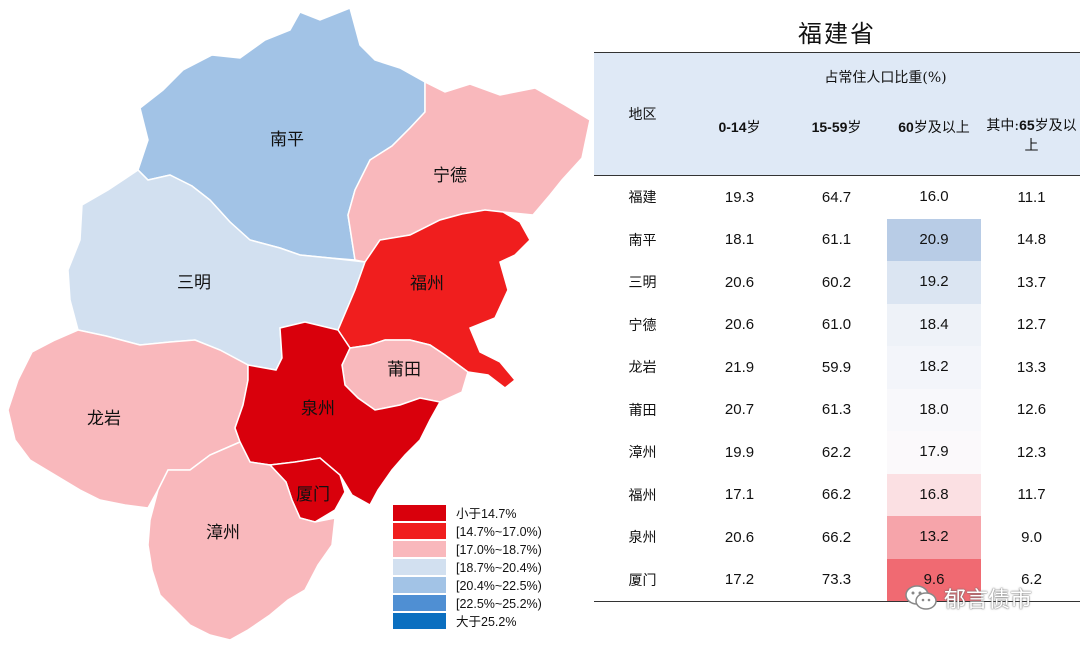  What do you see at coordinates (934, 138) in the screenshot?
I see `header-age-60-plus: 60岁及以上` at bounding box center [934, 138].